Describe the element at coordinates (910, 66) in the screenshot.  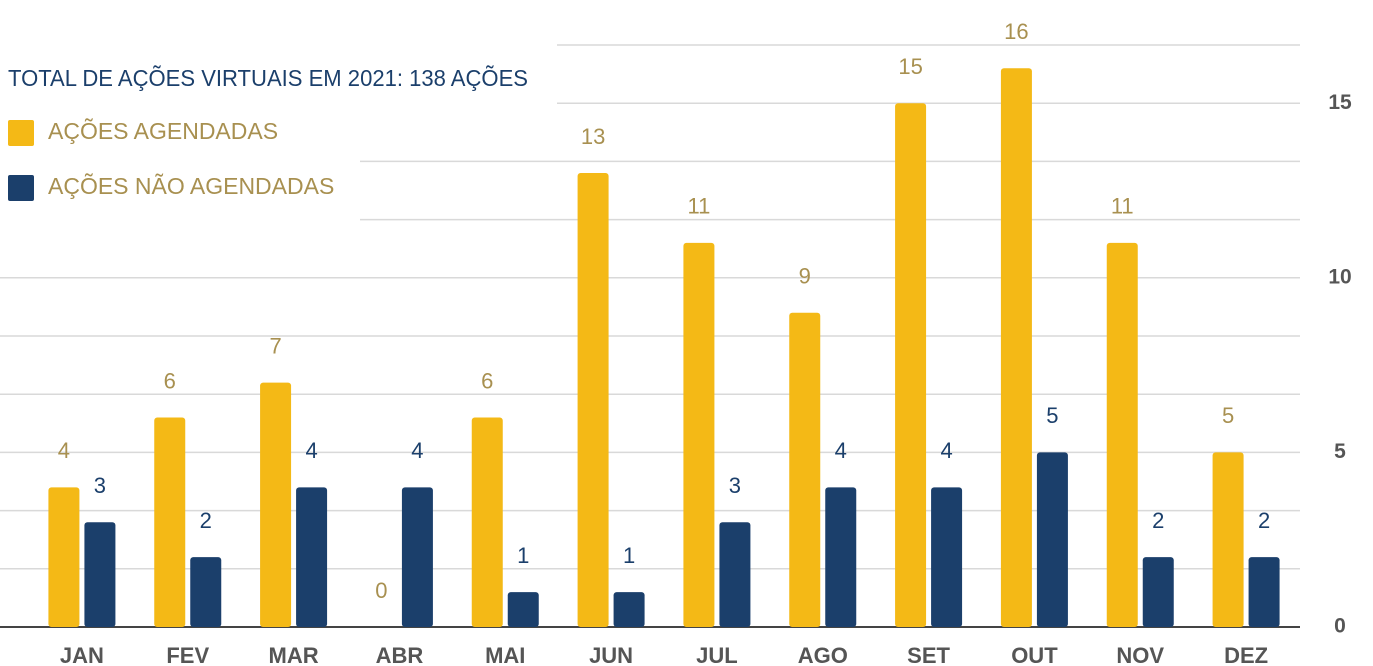
I see `value-label: 15` at that location.